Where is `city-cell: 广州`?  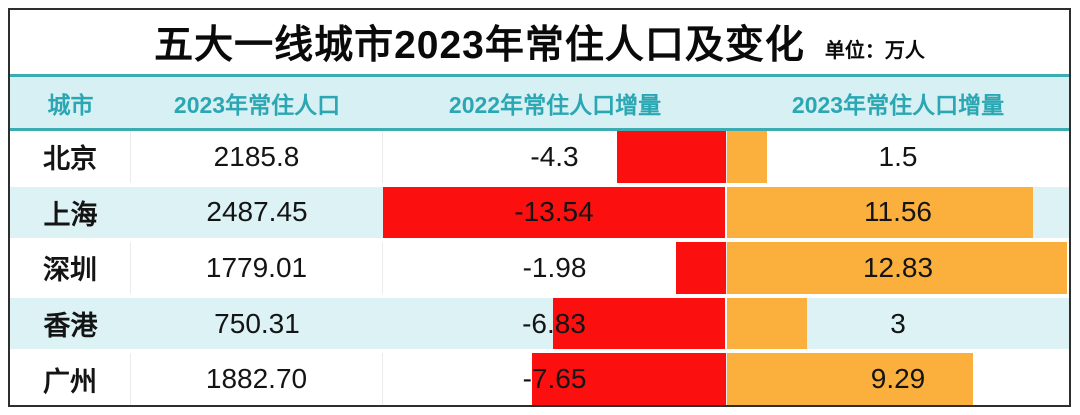
city-cell: 广州 is located at coordinates (70, 379).